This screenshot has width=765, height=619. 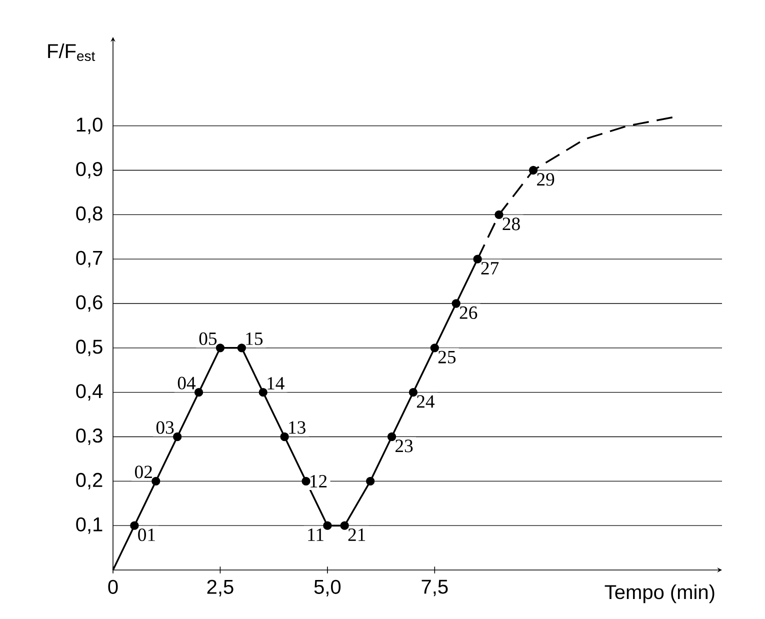 I want to click on x-axis-title: Tempo (min), so click(x=659, y=594).